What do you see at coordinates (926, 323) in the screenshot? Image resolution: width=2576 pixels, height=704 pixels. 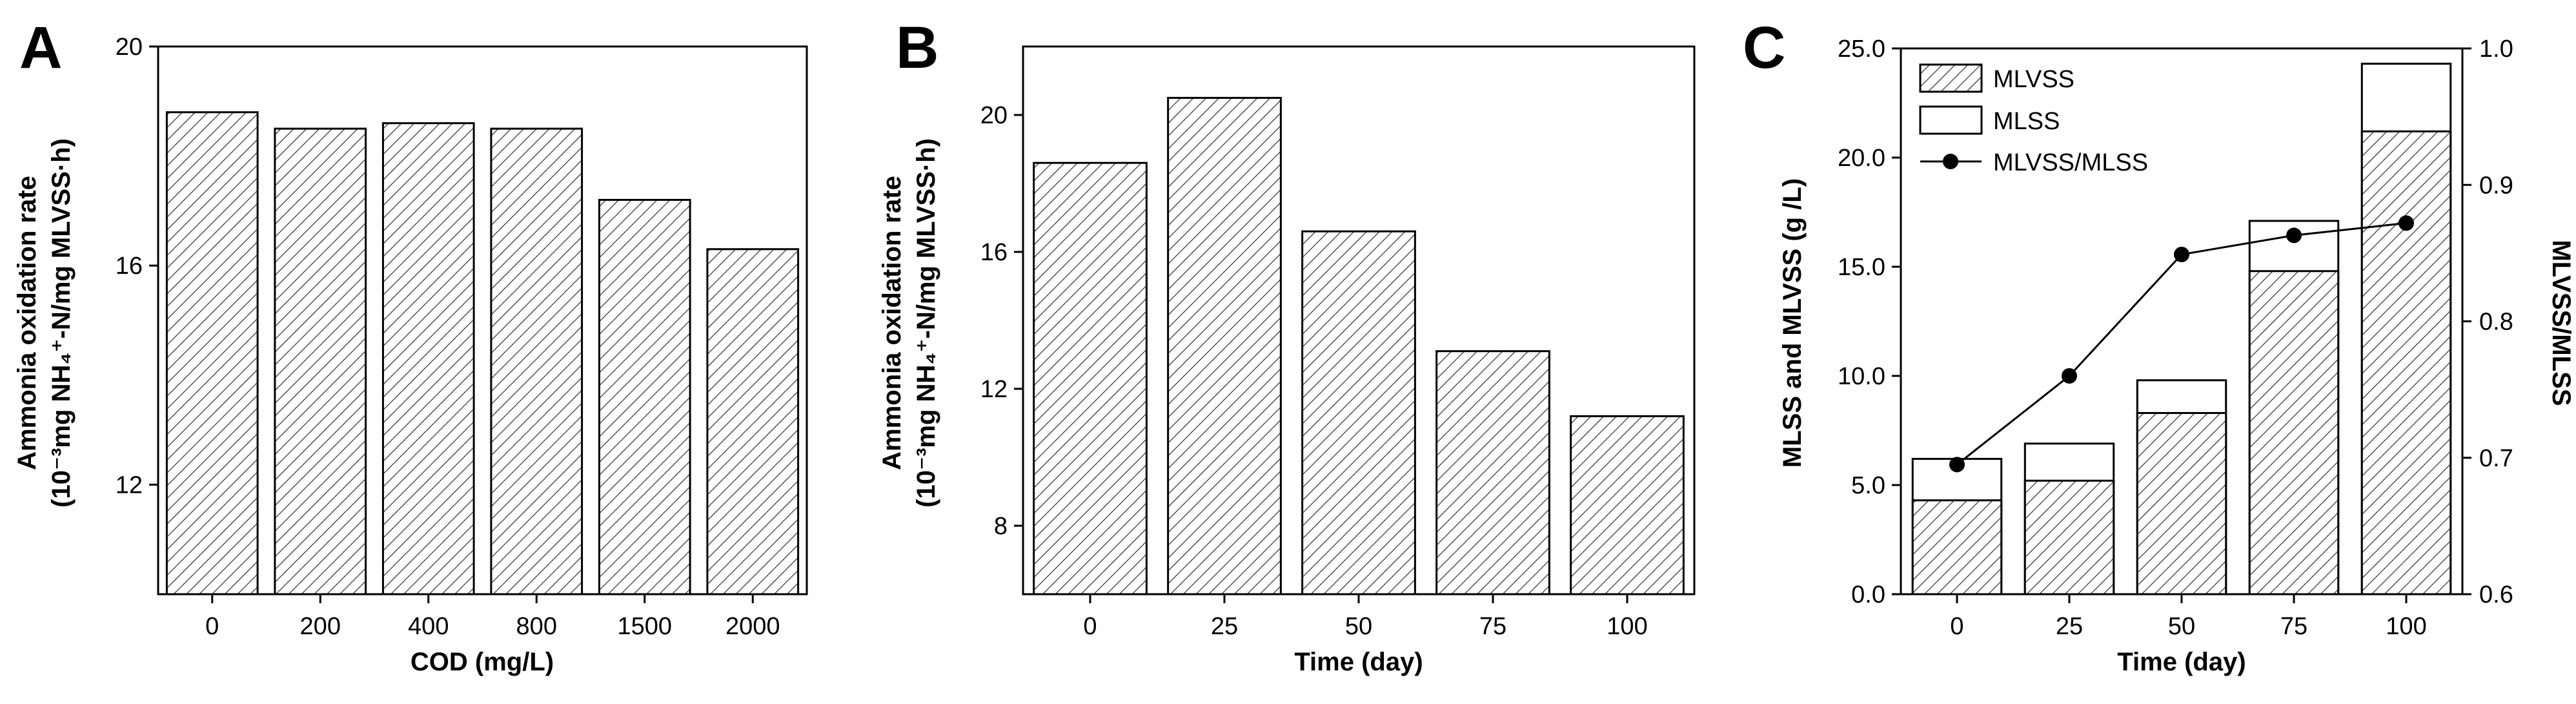 I see `ylabel-b-line2: (10⁻³mg NH₄⁺-N/mg MLVSS·h)` at bounding box center [926, 323].